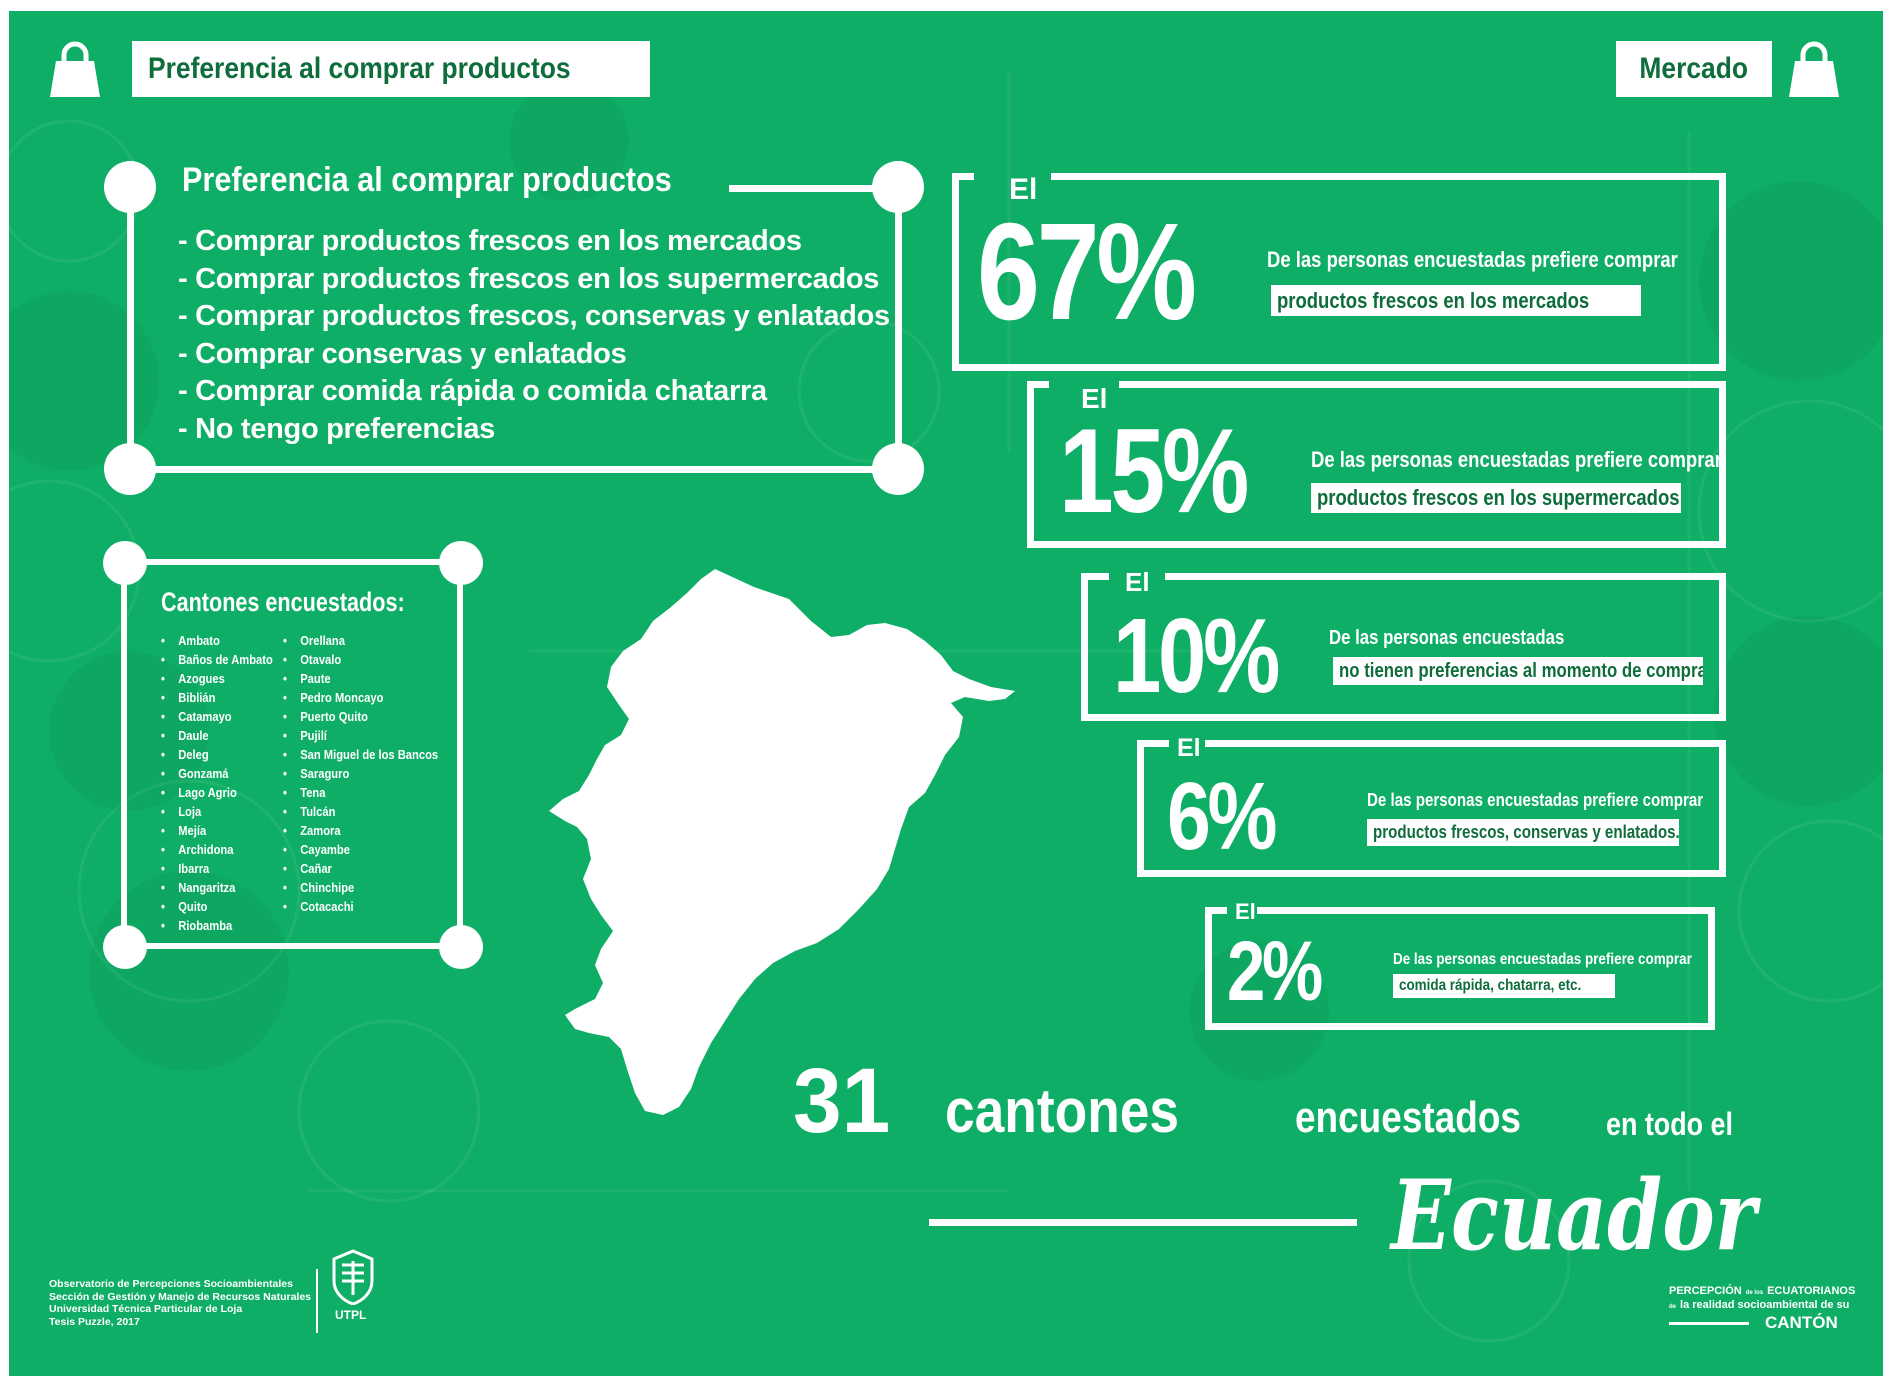 This screenshot has height=1387, width=1892. Describe the element at coordinates (360, 792) in the screenshot. I see `canton-item: Tena` at that location.